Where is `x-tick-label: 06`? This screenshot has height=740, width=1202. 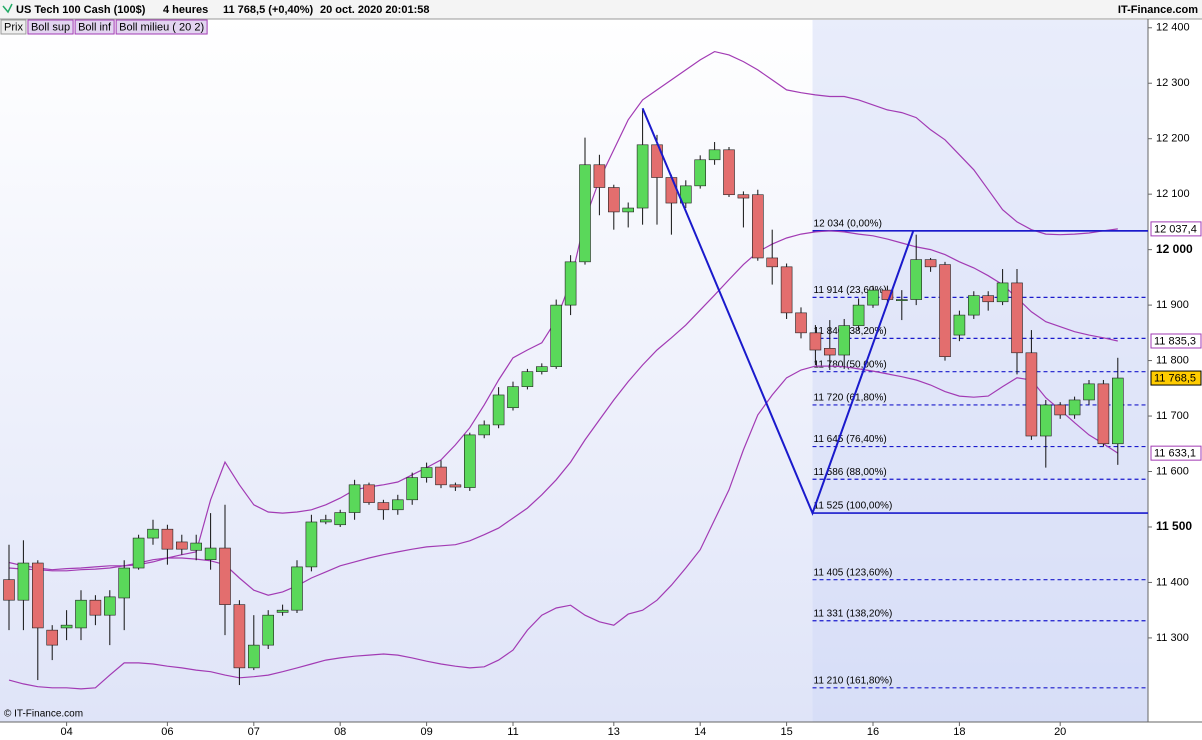
x-tick-label: 06 is located at coordinates (167, 732).